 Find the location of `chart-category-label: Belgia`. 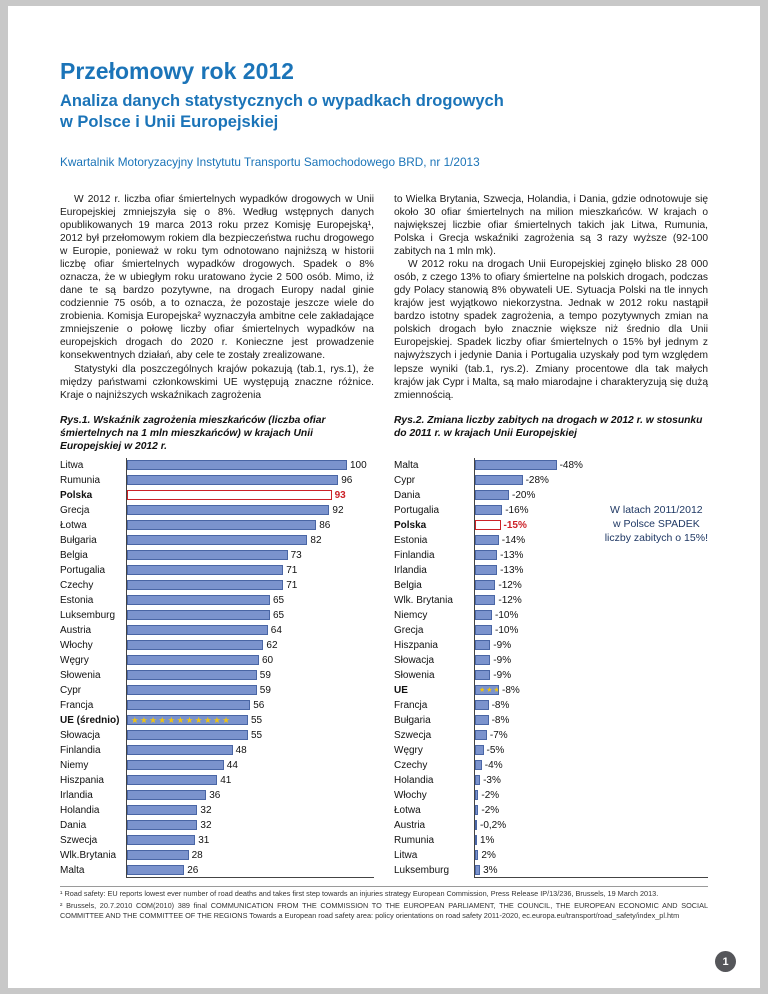

chart-category-label: Belgia is located at coordinates (408, 585).